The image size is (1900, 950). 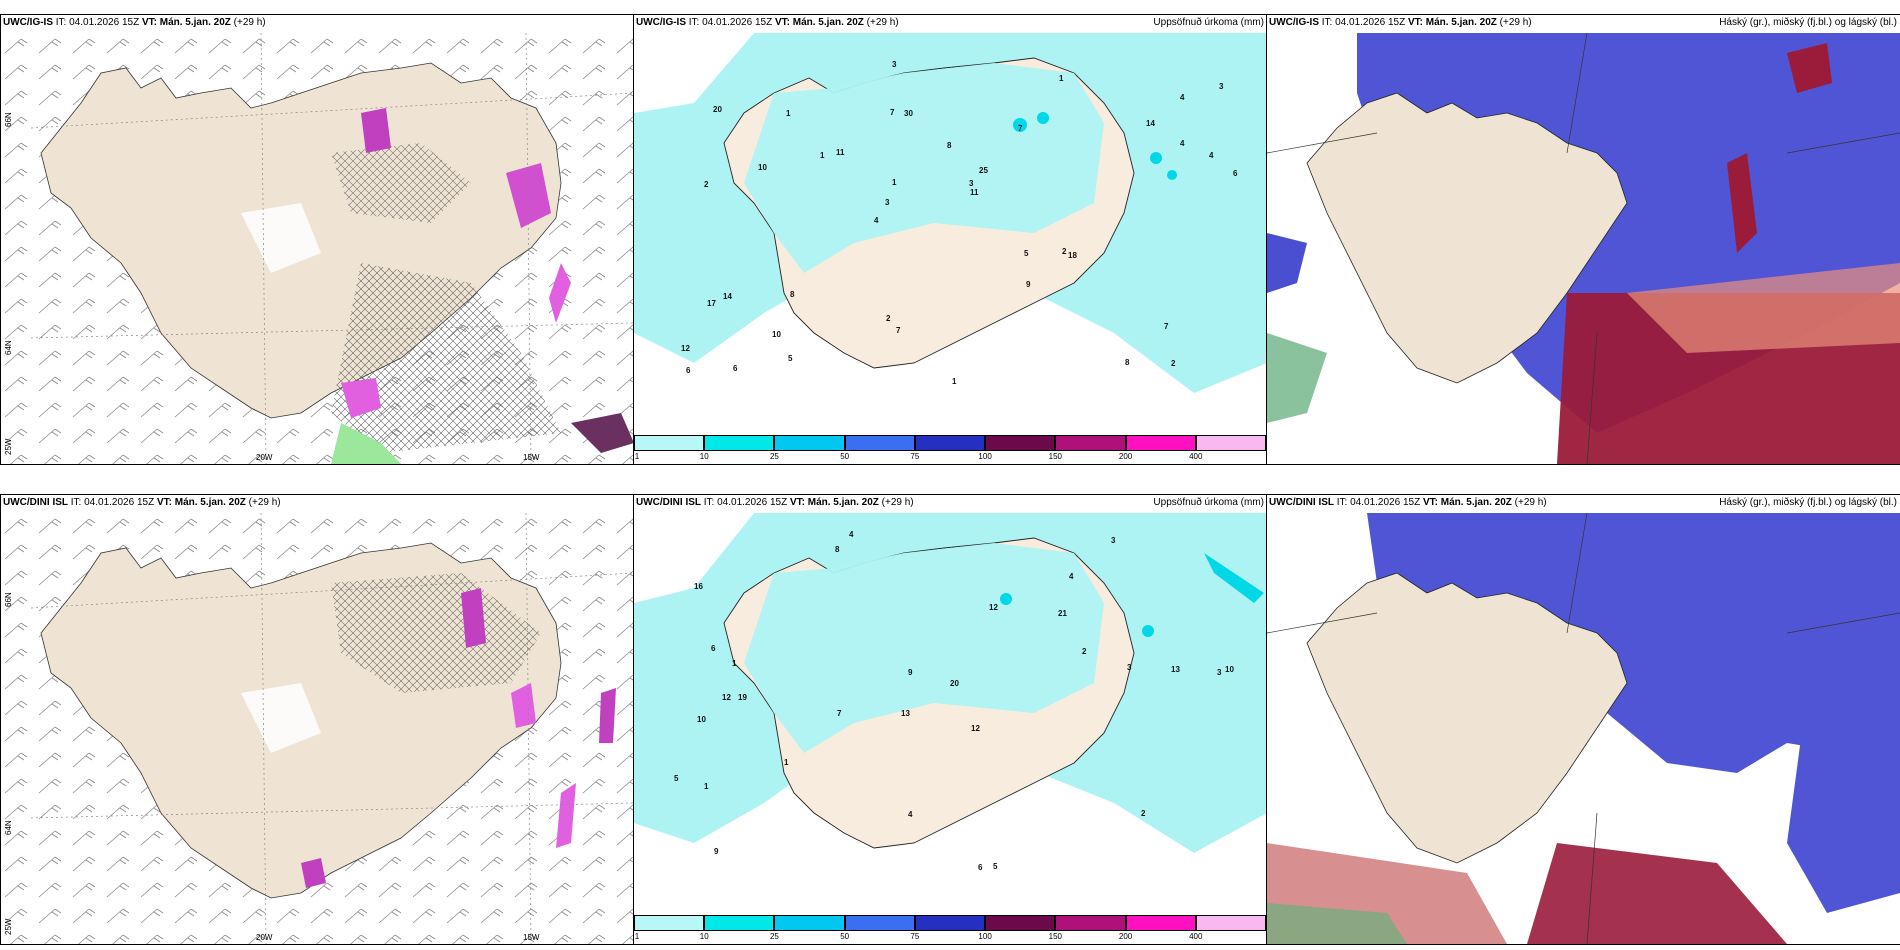 What do you see at coordinates (742, 697) in the screenshot?
I see `precip-value: 19` at bounding box center [742, 697].